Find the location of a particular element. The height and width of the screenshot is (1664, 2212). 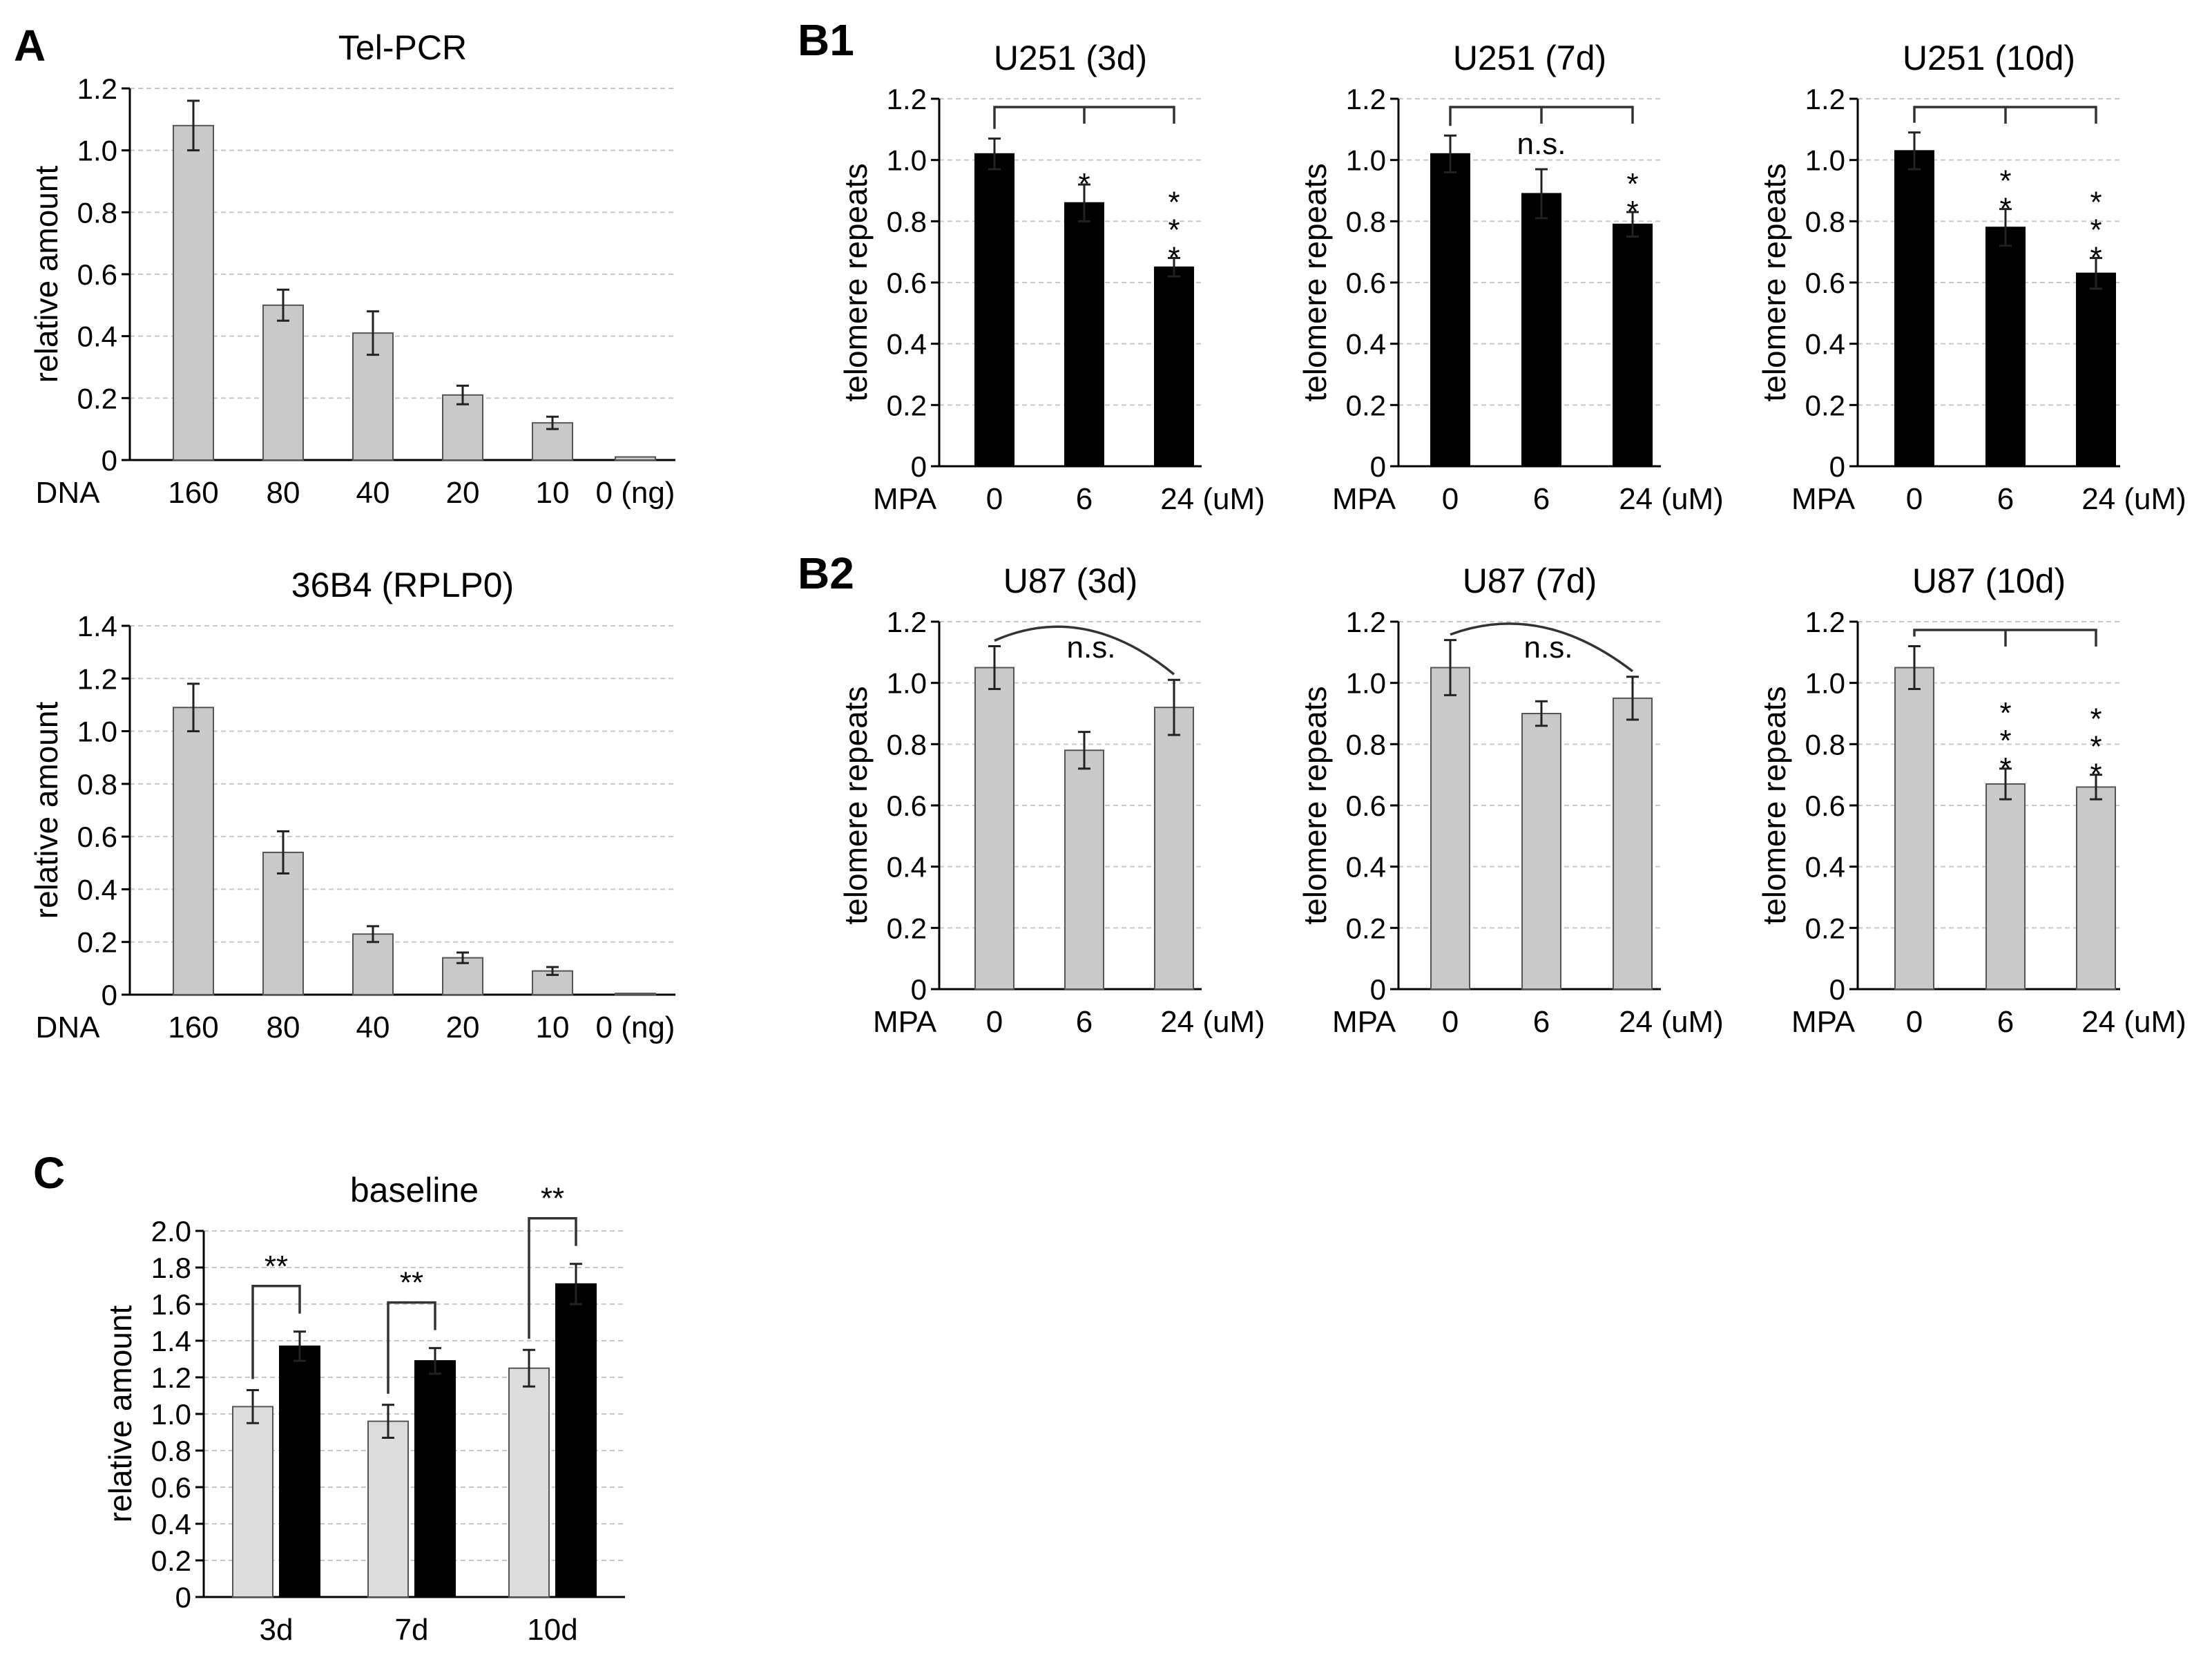

chart-title: U251 (7d) is located at coordinates (1529, 58).